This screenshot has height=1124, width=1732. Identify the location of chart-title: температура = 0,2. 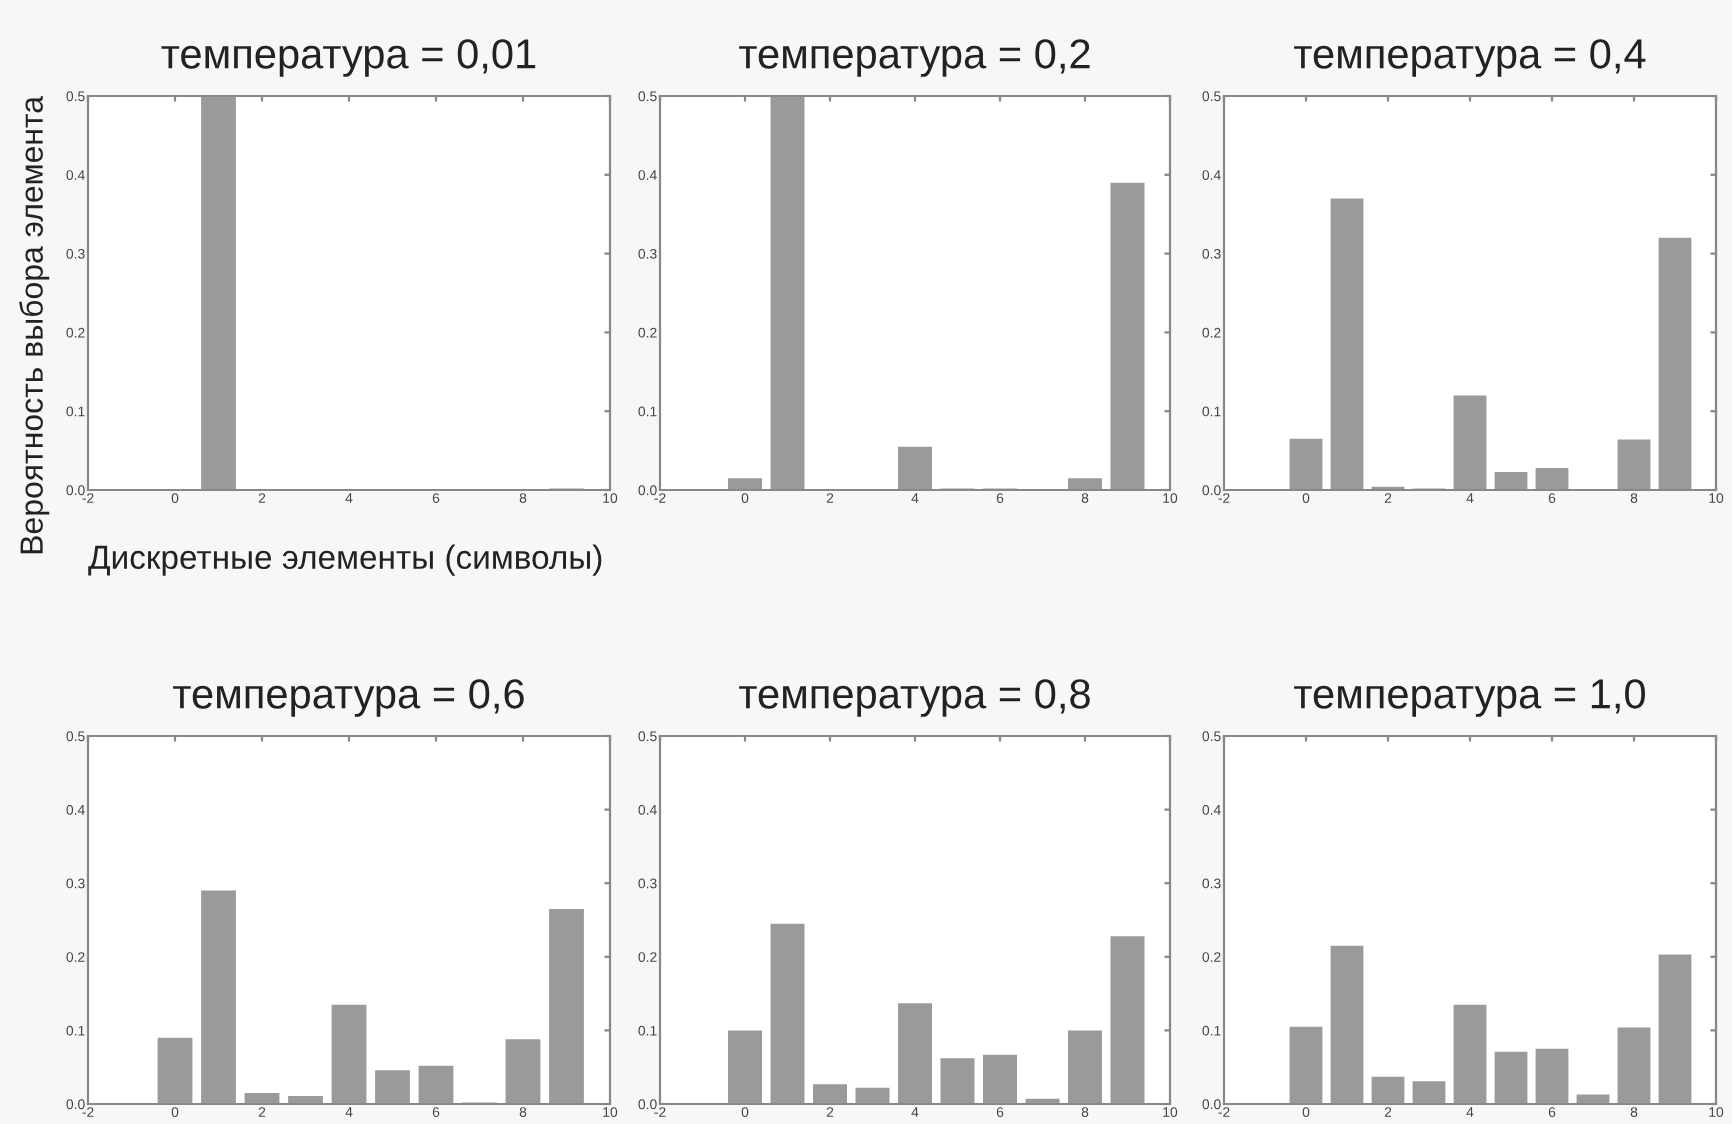
(914, 58).